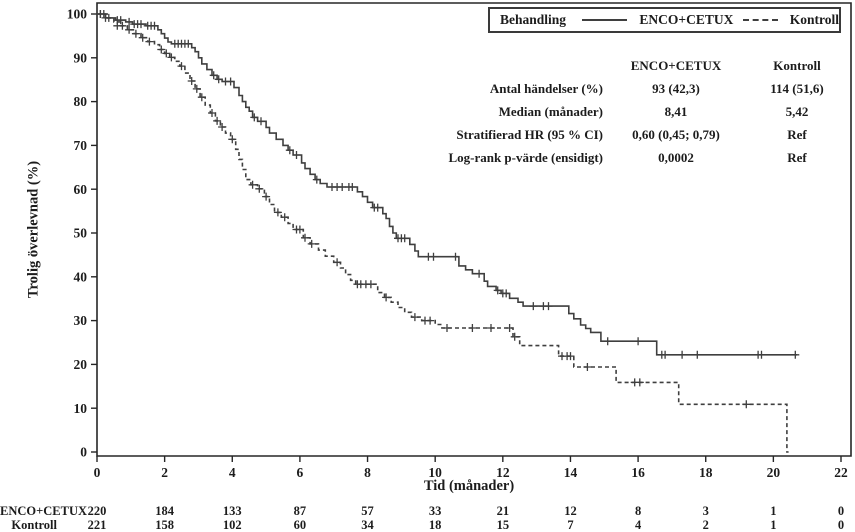  What do you see at coordinates (529, 134) in the screenshot?
I see `stats-label-hr: Stratifierad HR (95 % CI)` at bounding box center [529, 134].